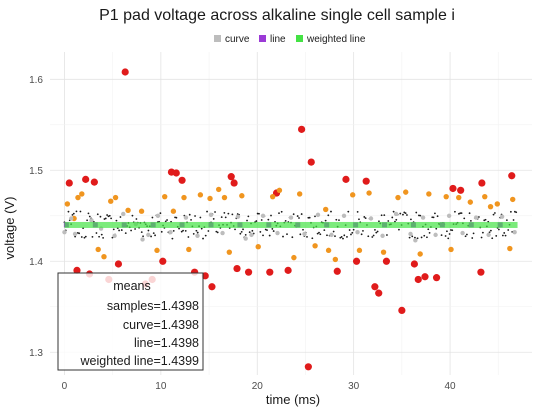 This screenshot has height=413, width=550. I want to click on x-tick-label: 0, so click(65, 386).